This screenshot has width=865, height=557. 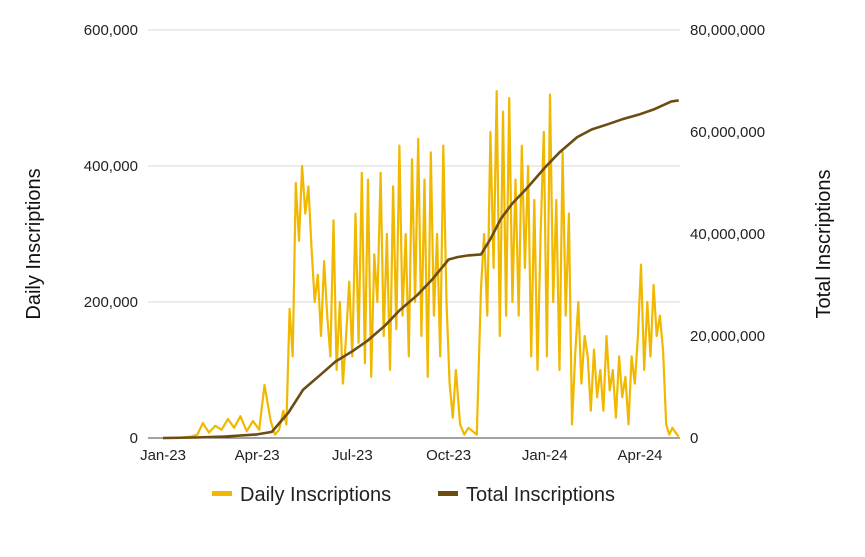 What do you see at coordinates (315, 495) in the screenshot?
I see `legend-label-daily: Daily Inscriptions` at bounding box center [315, 495].